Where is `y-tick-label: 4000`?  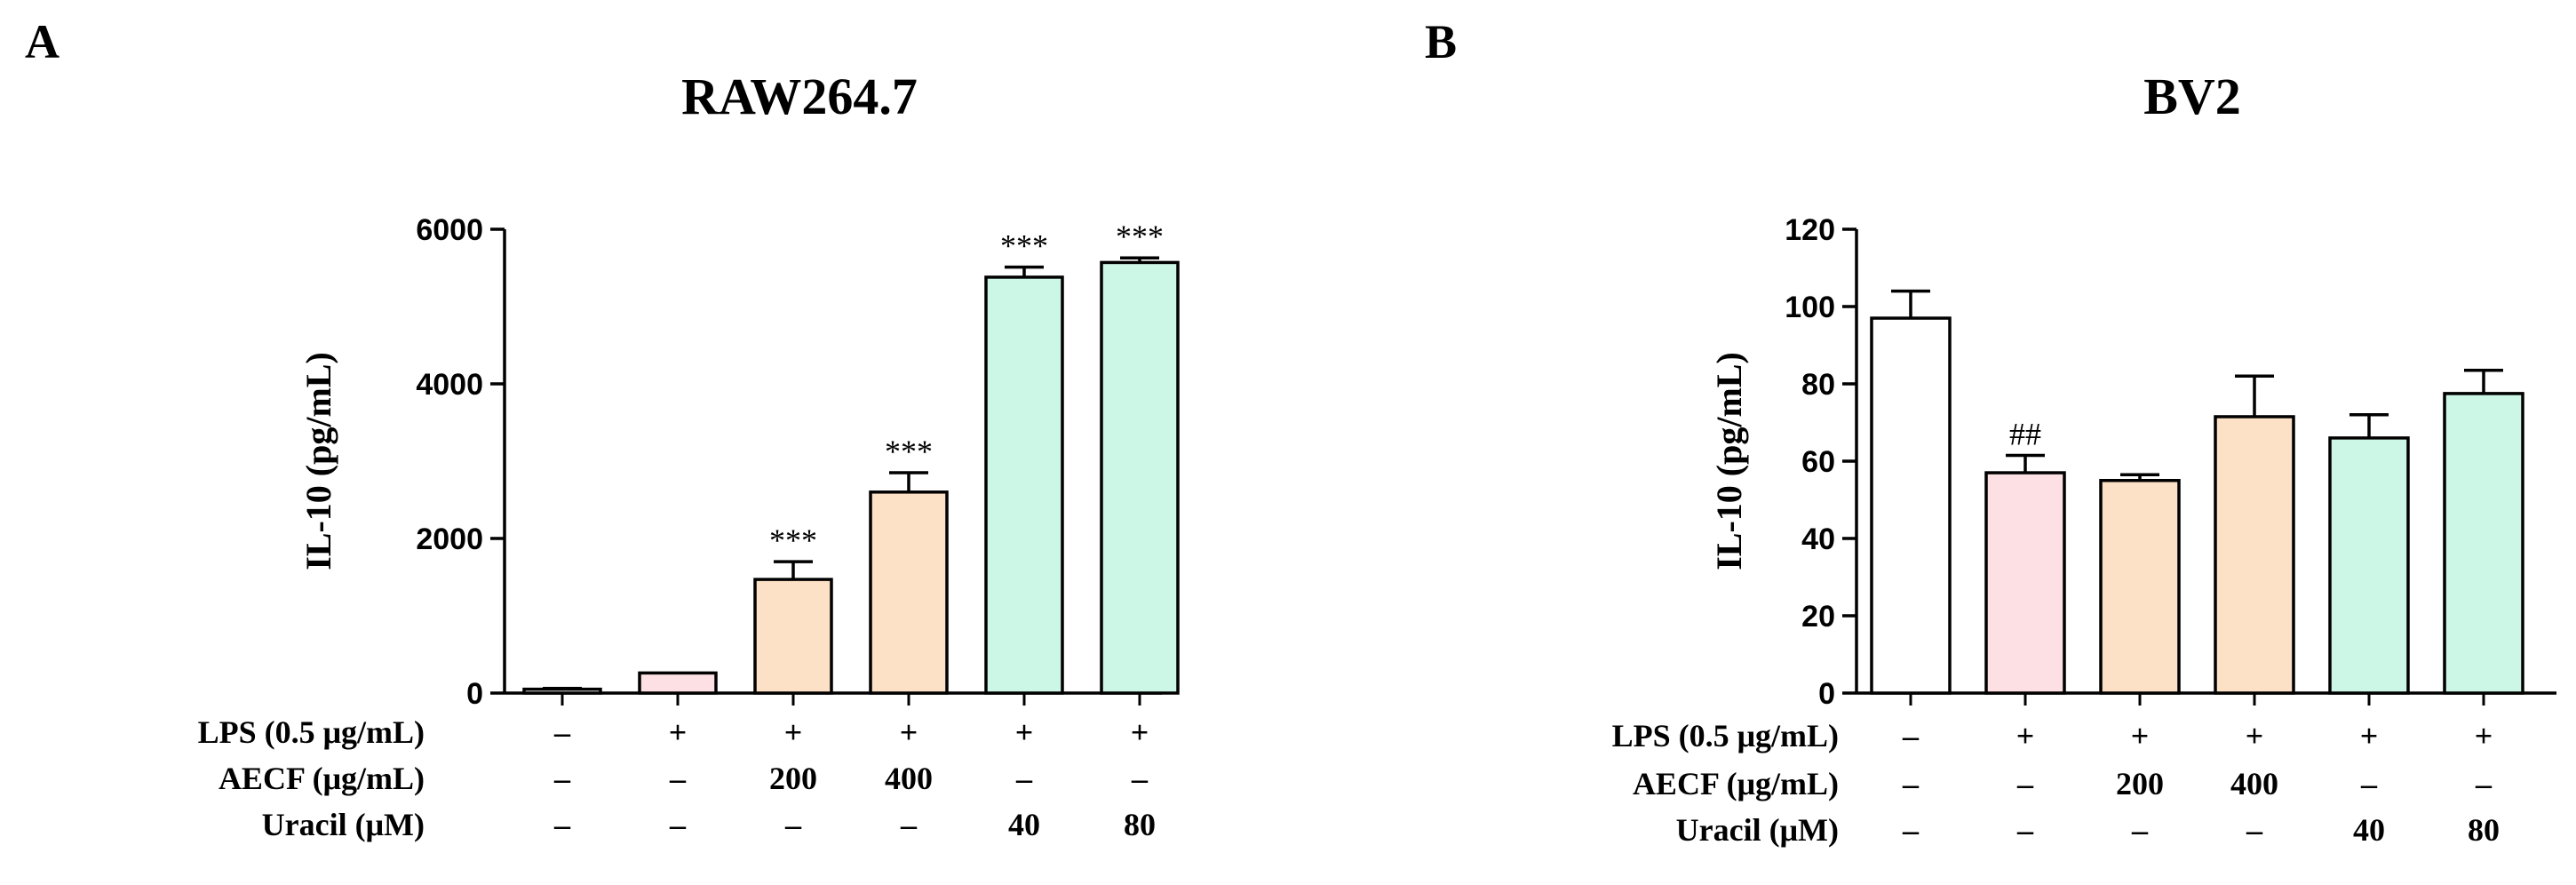 y-tick-label: 4000 is located at coordinates (449, 385).